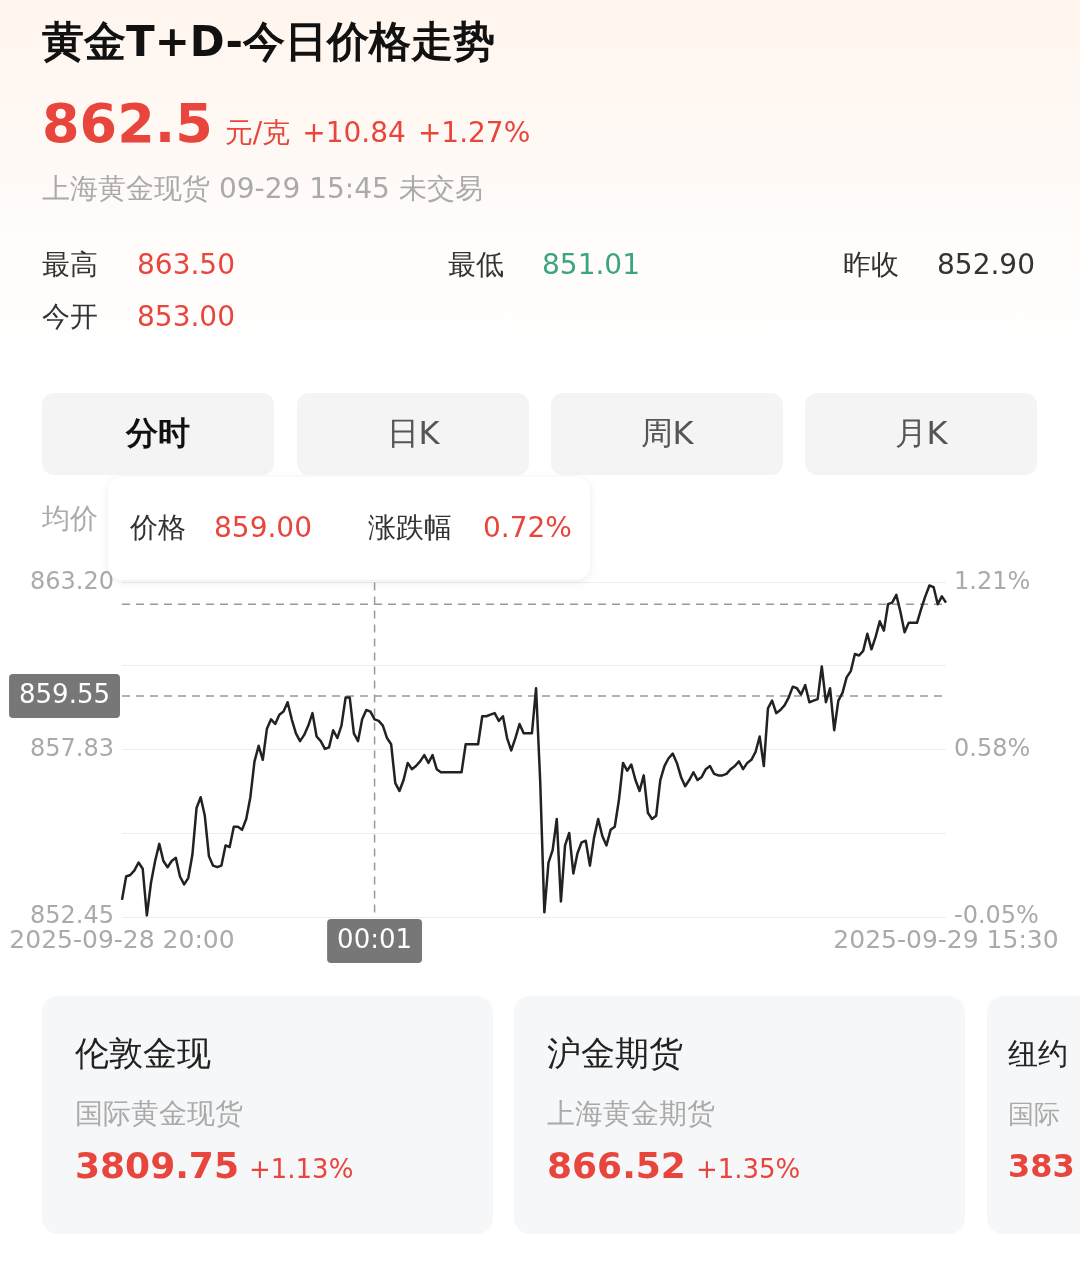 This screenshot has width=1080, height=1261. What do you see at coordinates (70, 519) in the screenshot?
I see `text: 均价` at bounding box center [70, 519].